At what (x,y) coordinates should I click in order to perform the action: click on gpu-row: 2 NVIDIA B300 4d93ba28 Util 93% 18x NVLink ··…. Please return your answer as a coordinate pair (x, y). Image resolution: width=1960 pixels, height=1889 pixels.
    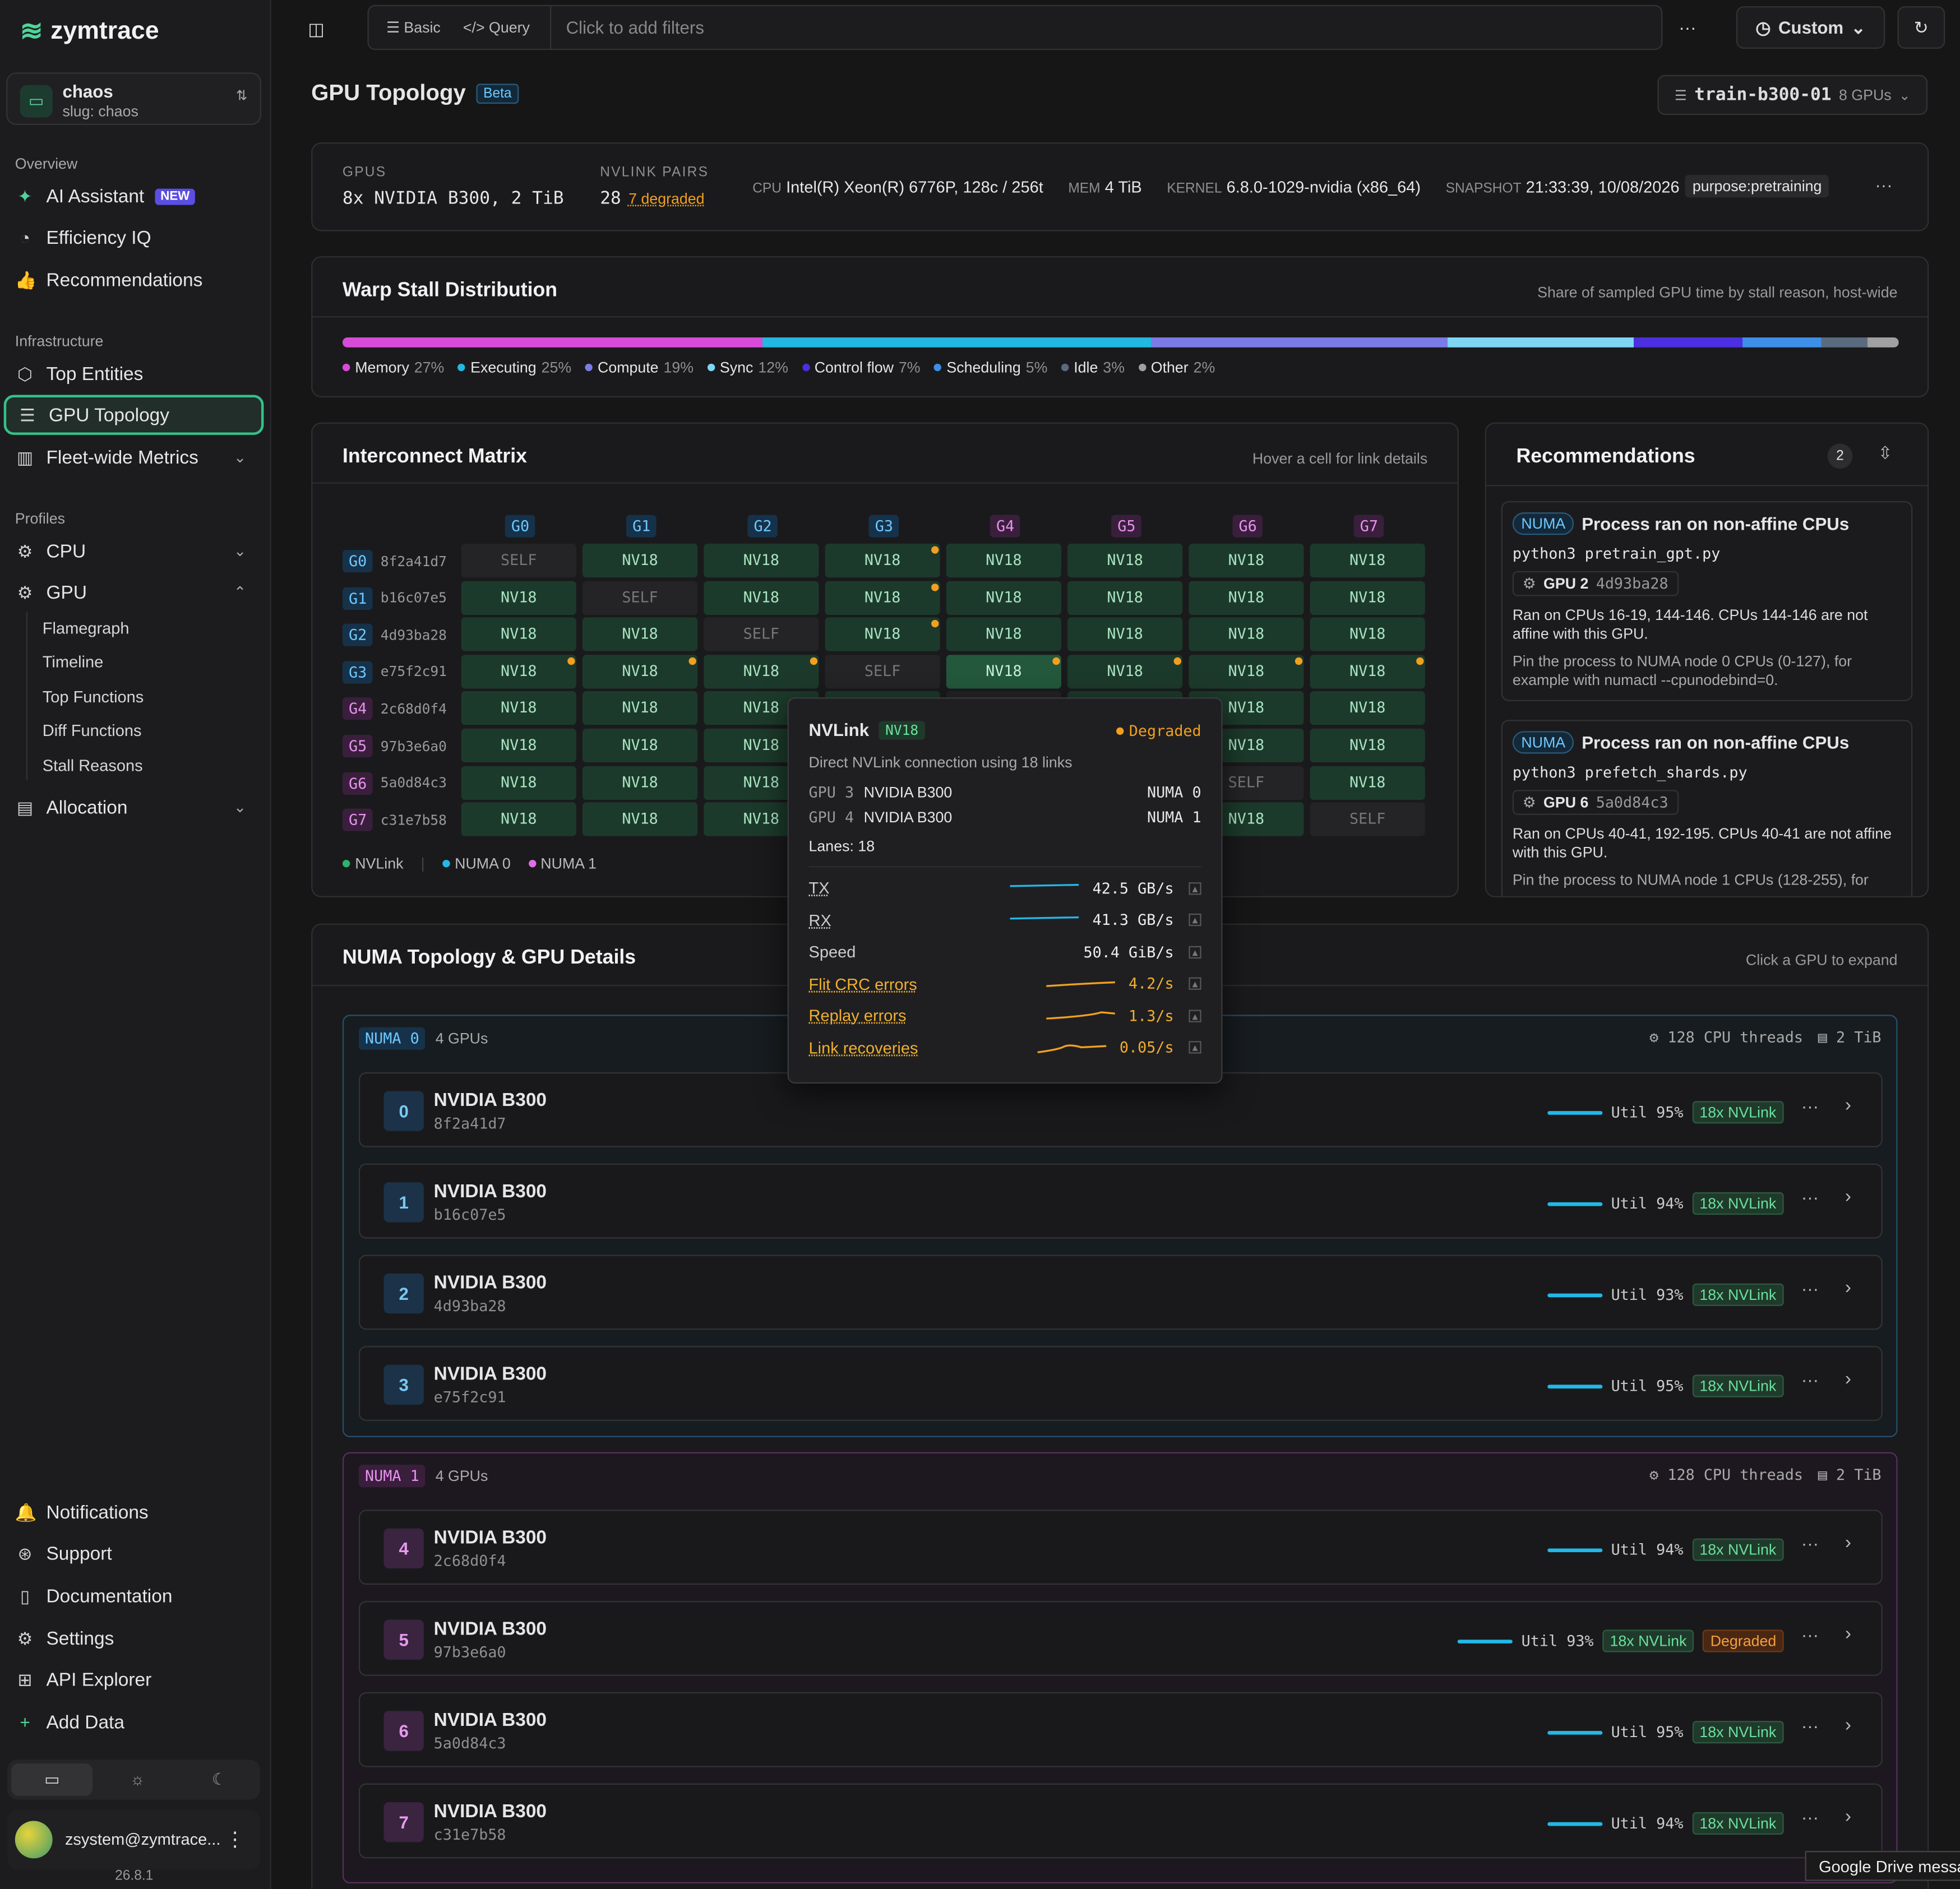
    Looking at the image, I should click on (1120, 1292).